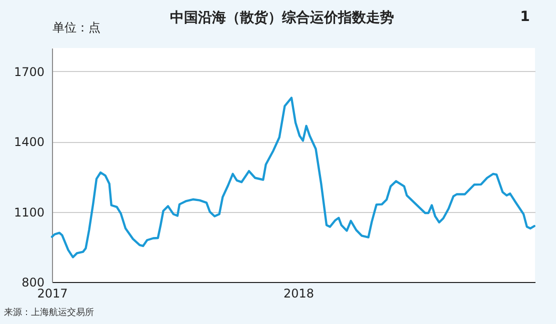 The width and height of the screenshot is (556, 324). What do you see at coordinates (76, 27) in the screenshot?
I see `y-axis-title: 单位：点` at bounding box center [76, 27].